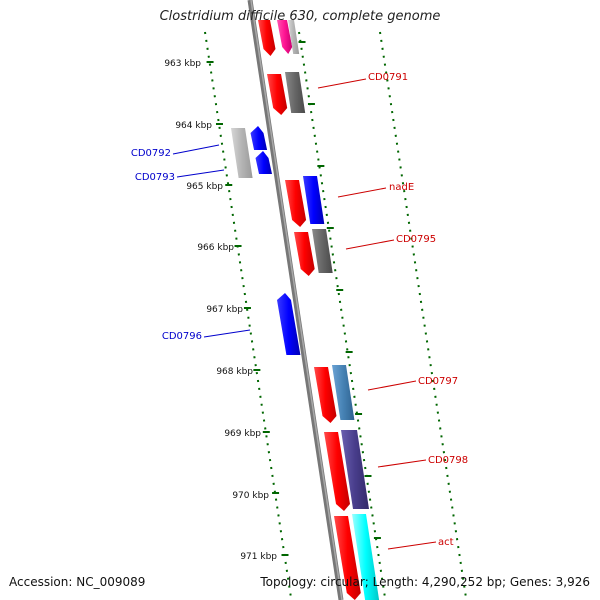 This screenshot has height=600, width=600. Describe the element at coordinates (401, 187) in the screenshot. I see `gene-label-nade: nadE` at that location.